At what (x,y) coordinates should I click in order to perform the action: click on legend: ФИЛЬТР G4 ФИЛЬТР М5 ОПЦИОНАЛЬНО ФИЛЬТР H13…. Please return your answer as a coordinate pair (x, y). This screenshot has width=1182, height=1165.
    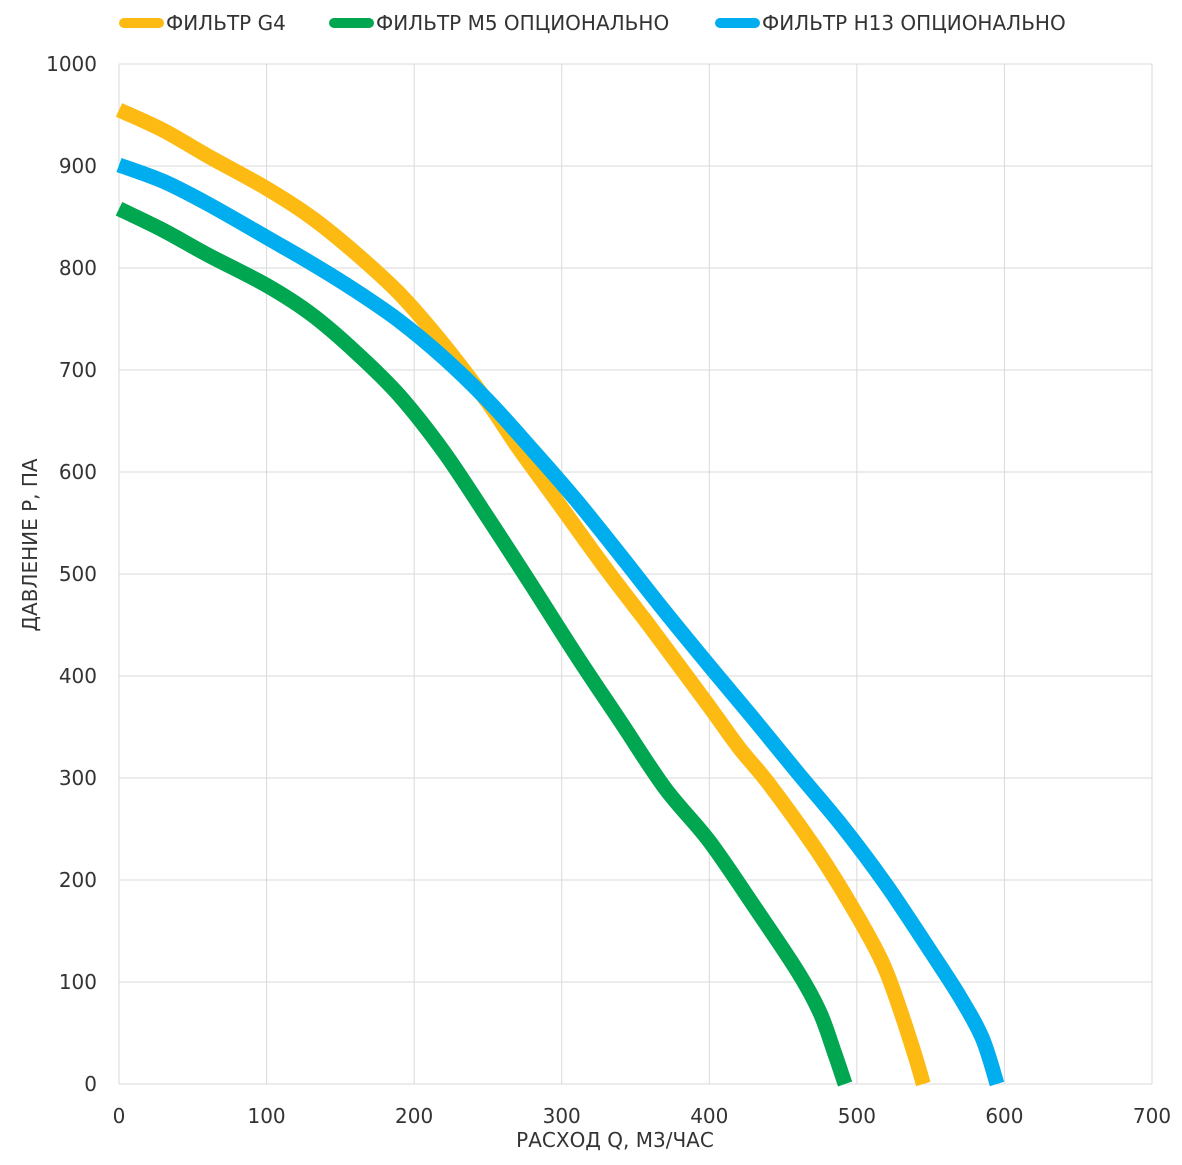
    Looking at the image, I should click on (592, 23).